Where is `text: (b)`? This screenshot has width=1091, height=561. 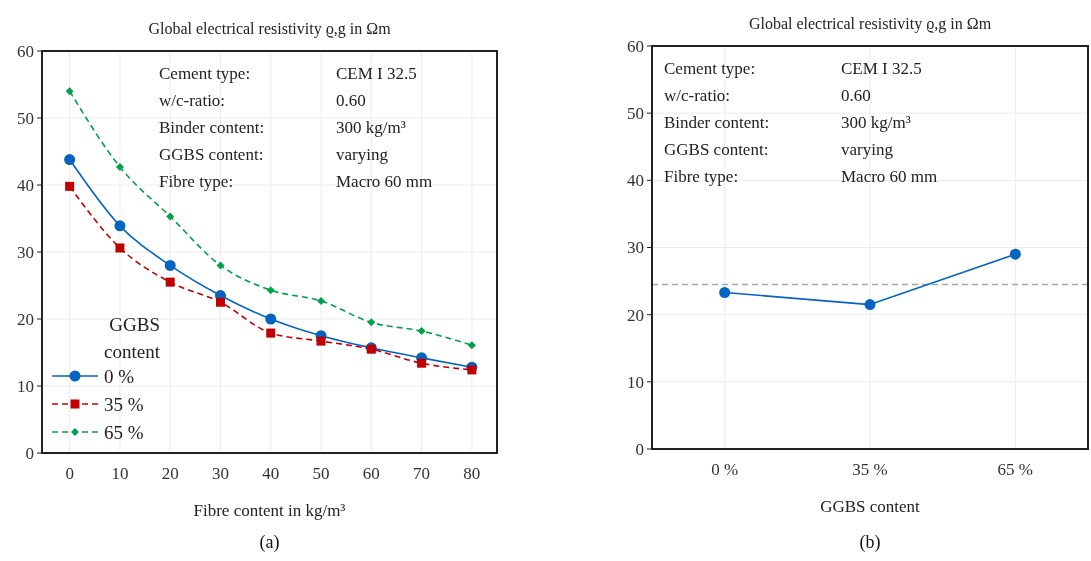
text: (b) is located at coordinates (870, 542).